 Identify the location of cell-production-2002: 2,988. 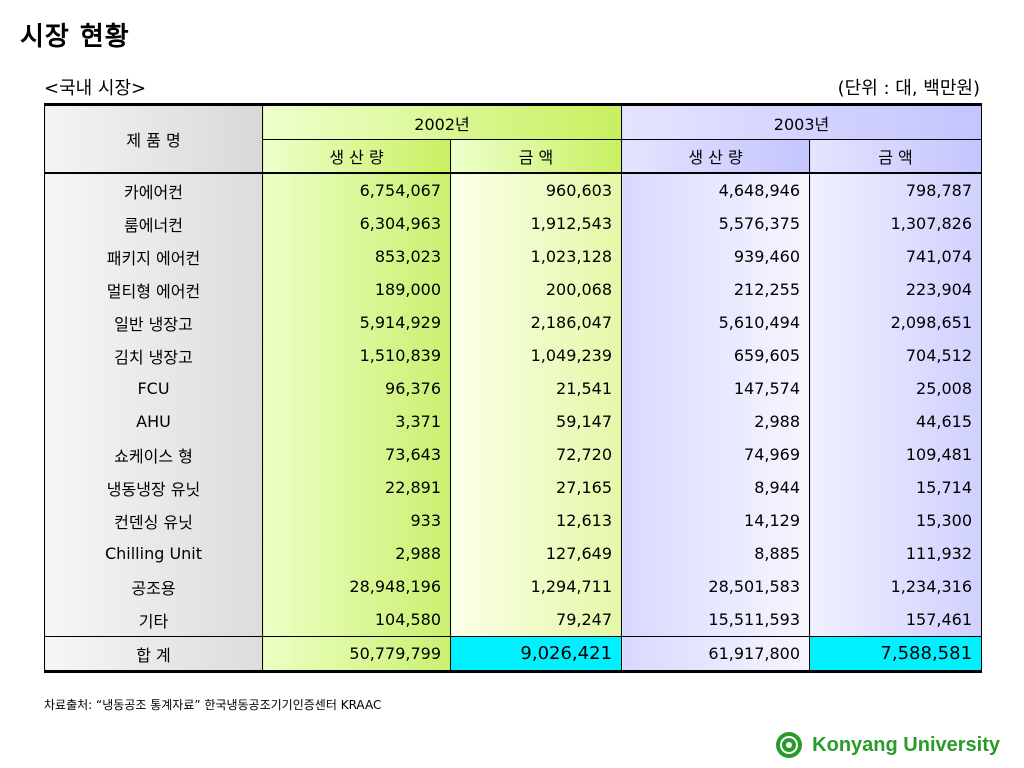
(356, 553).